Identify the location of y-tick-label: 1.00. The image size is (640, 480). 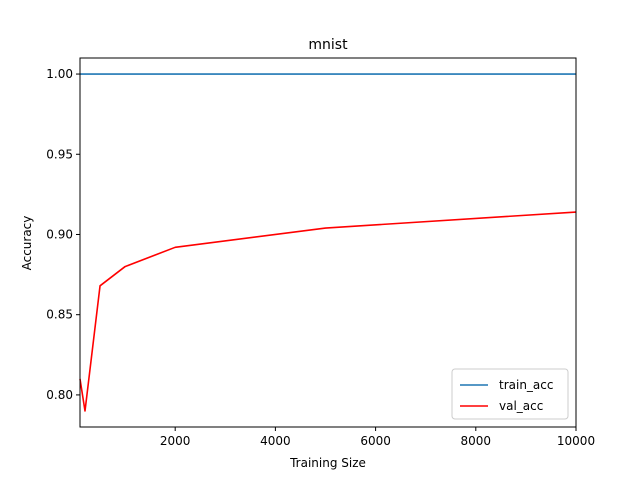
(59, 74).